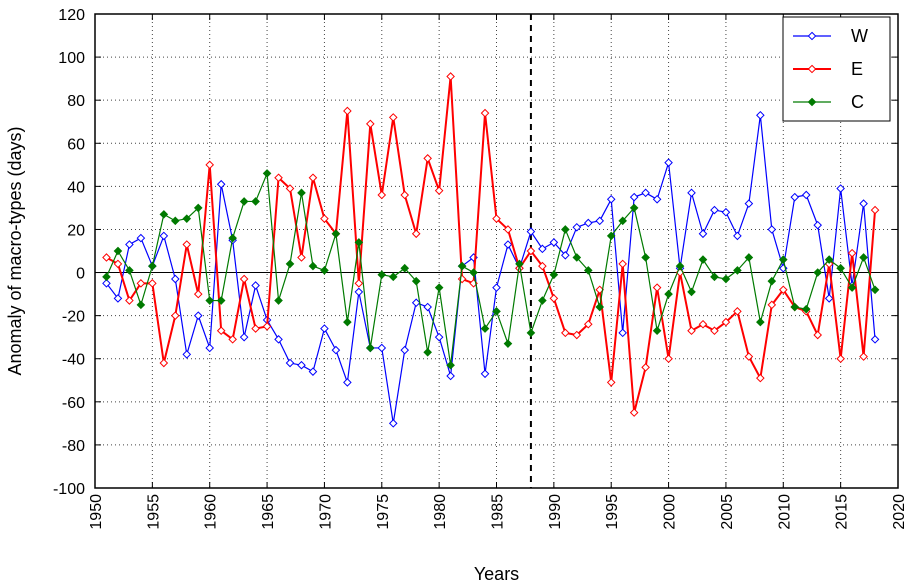 The width and height of the screenshot is (905, 585). I want to click on x-tick-label: 1960, so click(211, 512).